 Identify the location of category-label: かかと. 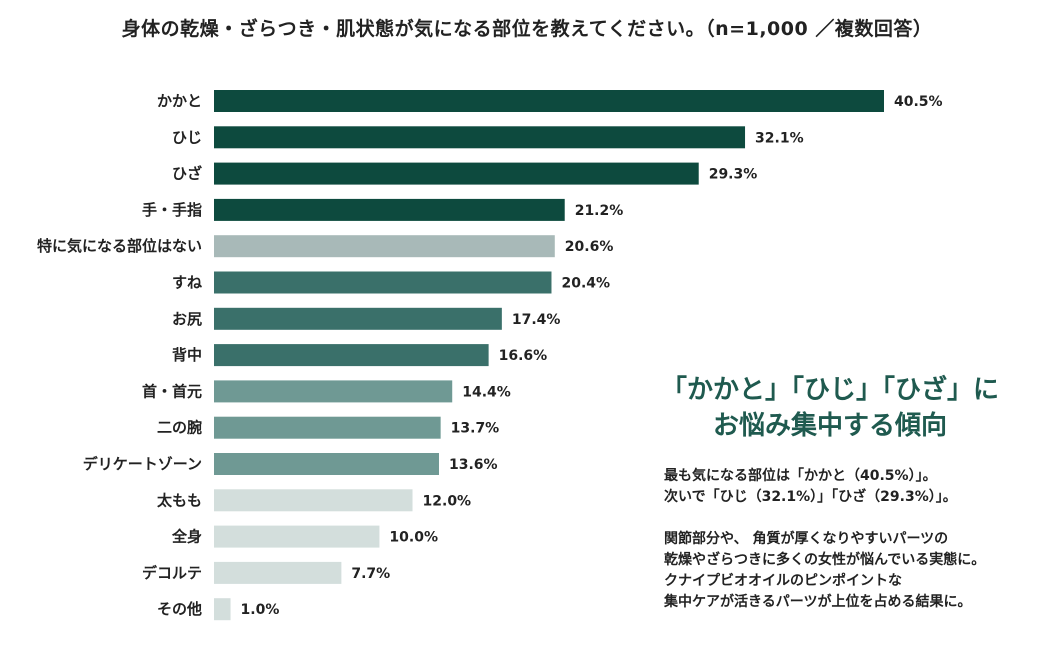
(179, 101).